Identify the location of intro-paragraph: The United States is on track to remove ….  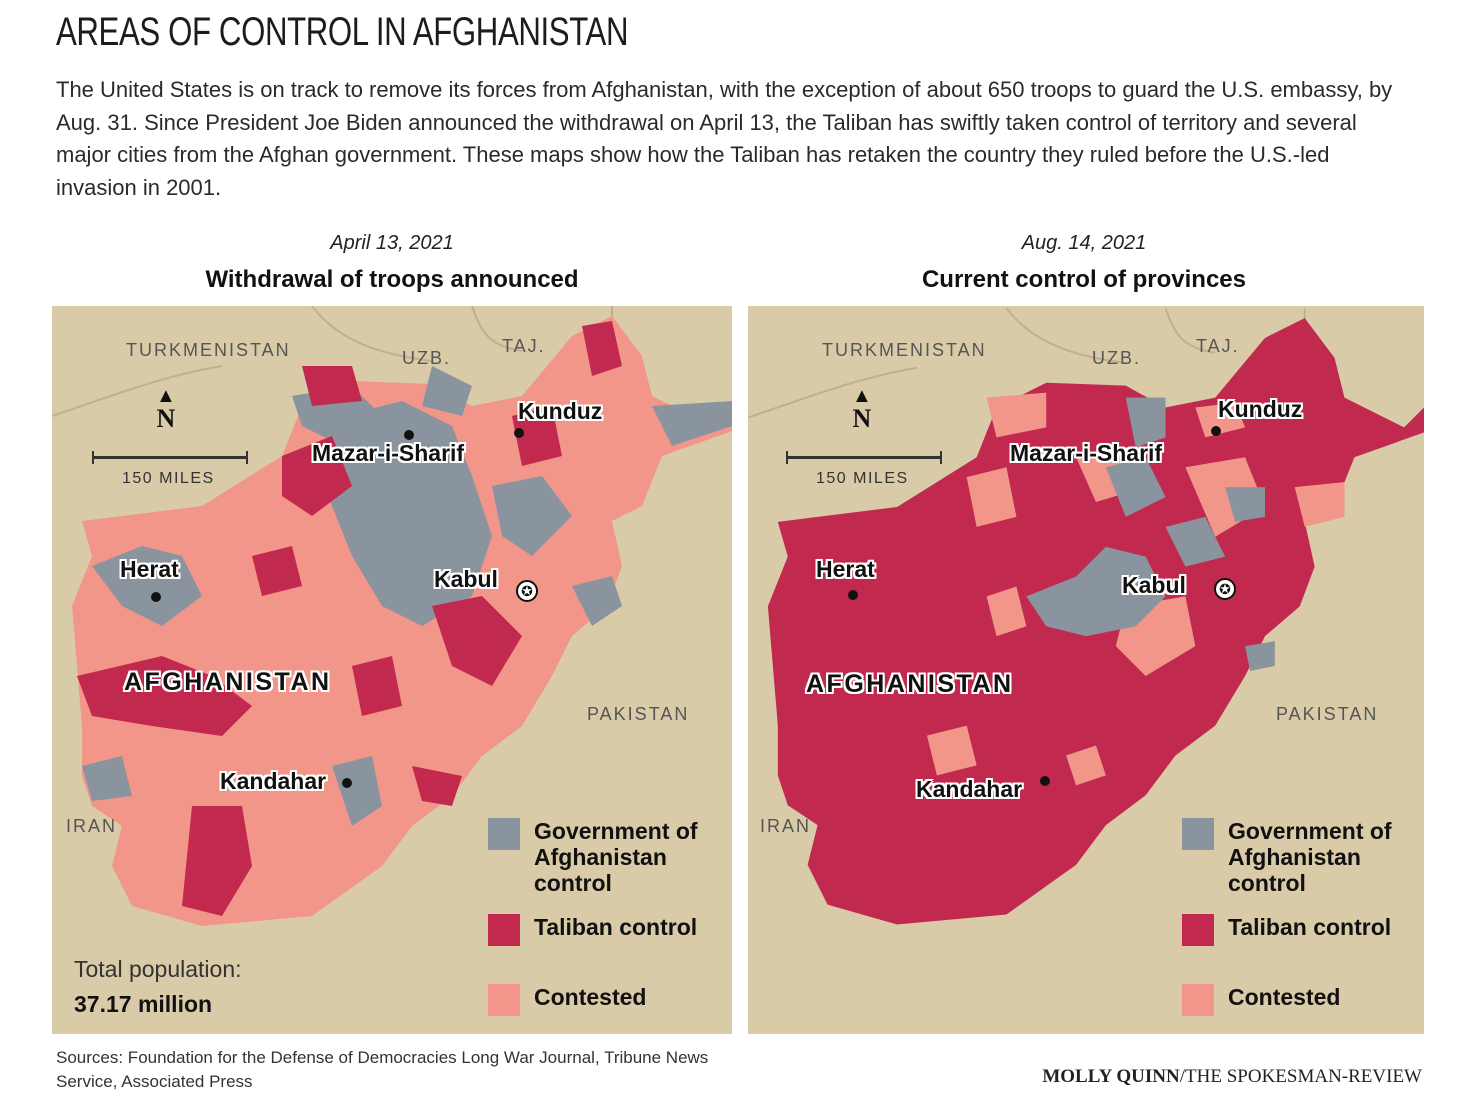
(724, 138).